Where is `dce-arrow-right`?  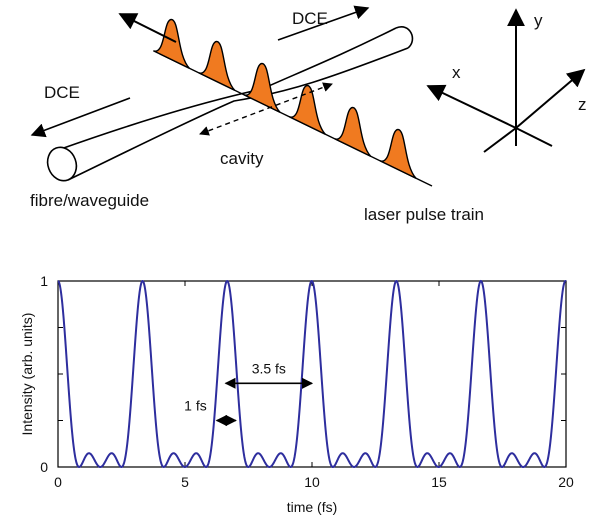 dce-arrow-right is located at coordinates (323, 23).